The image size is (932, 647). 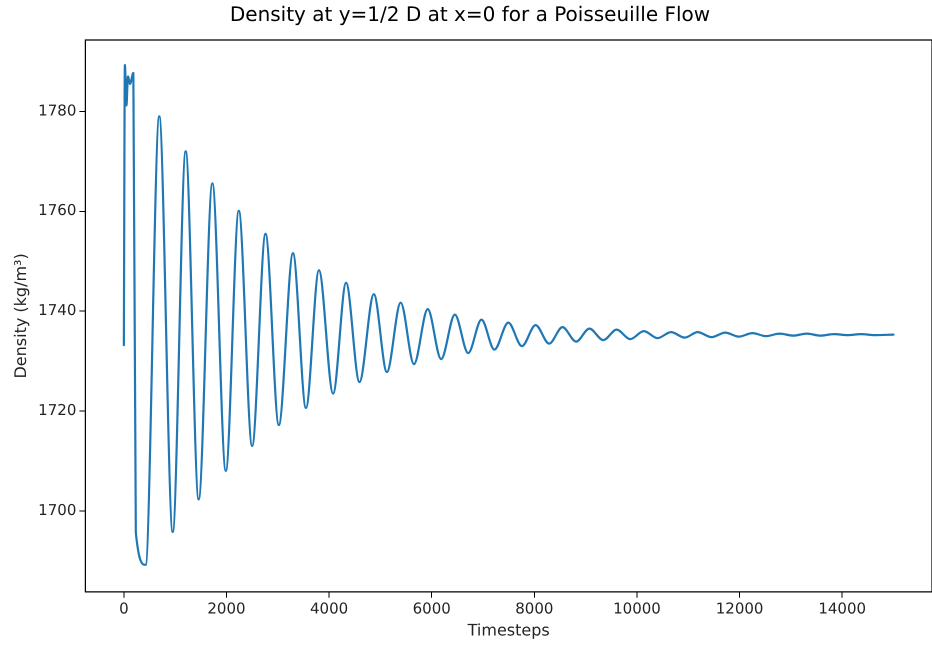 What do you see at coordinates (57, 310) in the screenshot?
I see `y-tick-label: 1740` at bounding box center [57, 310].